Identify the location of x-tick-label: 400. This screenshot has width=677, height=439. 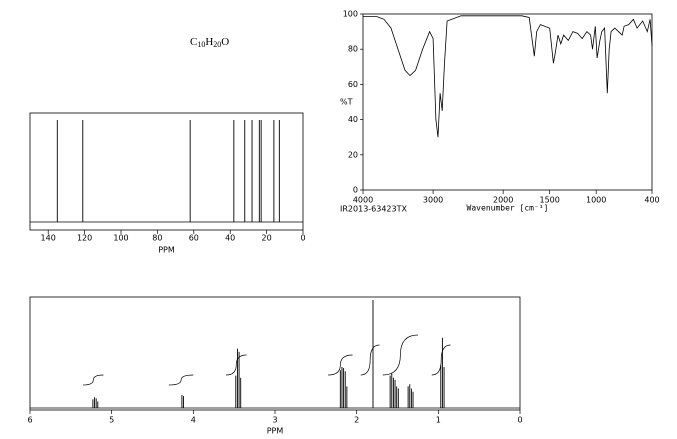
(651, 200).